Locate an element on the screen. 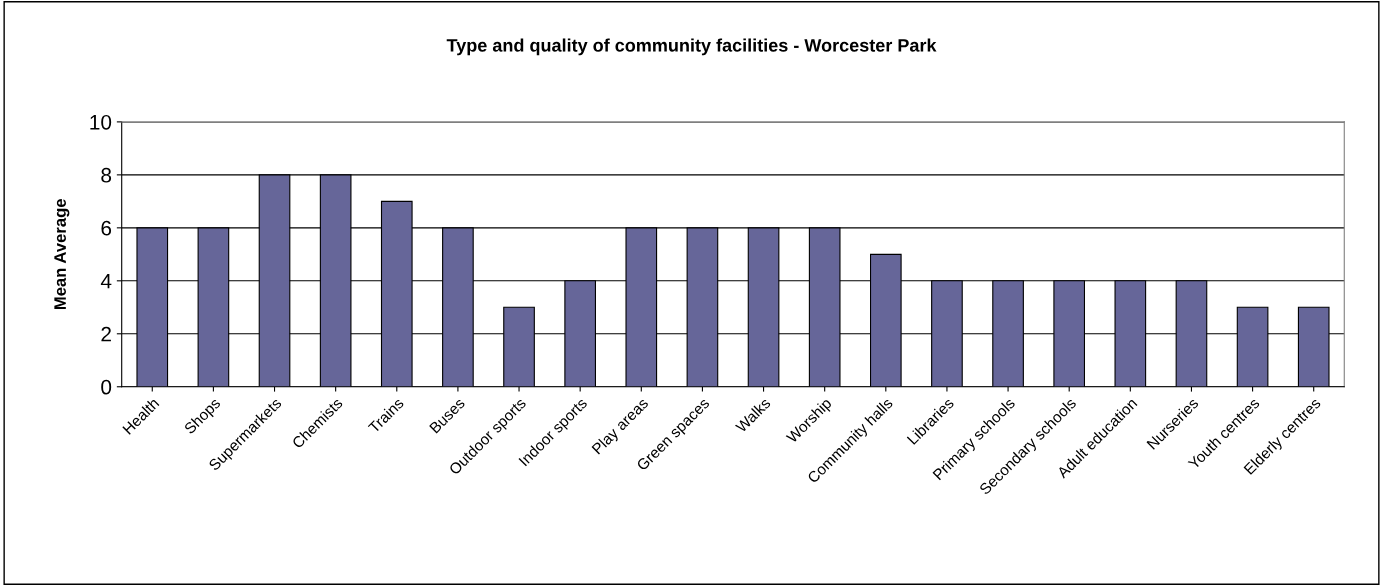 This screenshot has height=586, width=1383. y-axis-title: Mean Average is located at coordinates (62, 254).